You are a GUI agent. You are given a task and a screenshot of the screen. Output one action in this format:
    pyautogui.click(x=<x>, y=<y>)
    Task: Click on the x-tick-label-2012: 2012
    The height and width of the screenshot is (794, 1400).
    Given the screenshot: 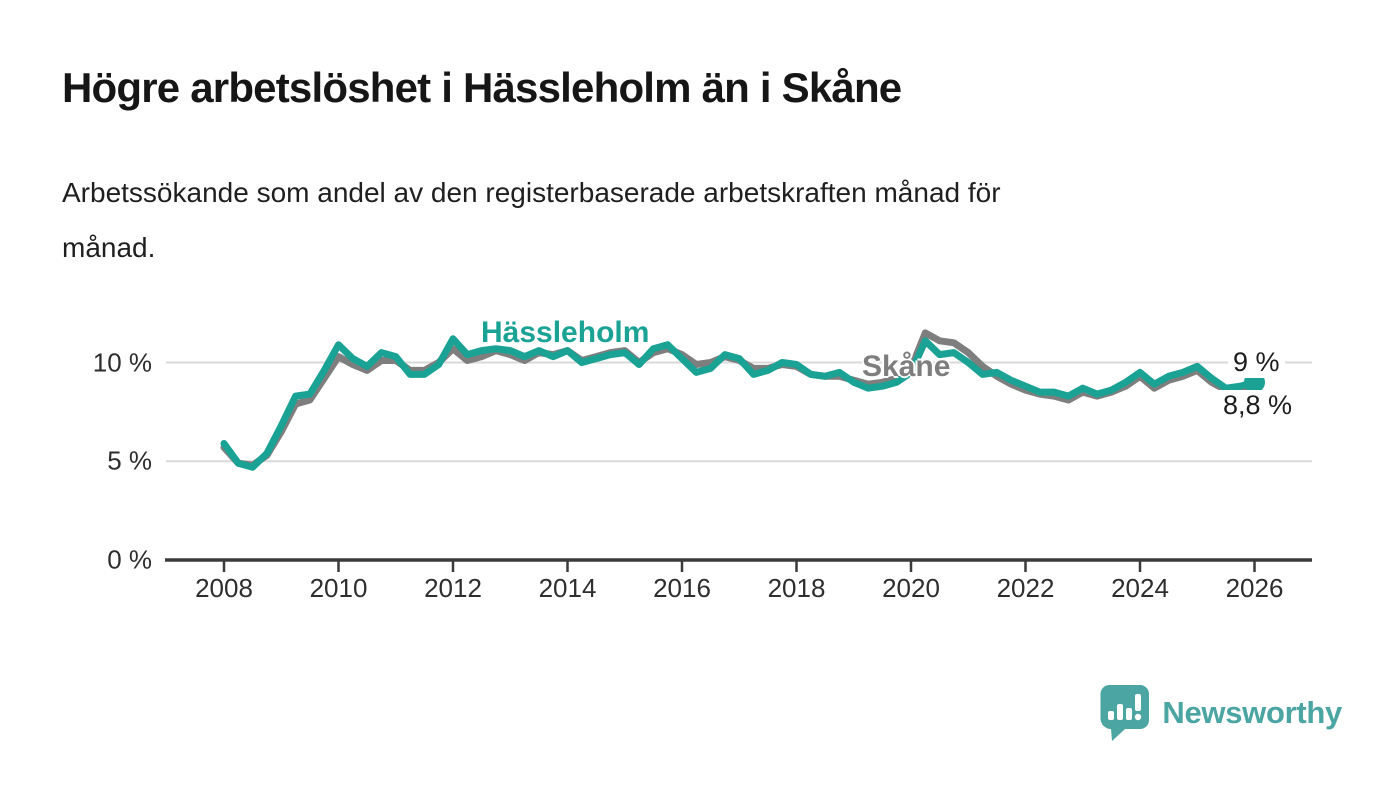 What is the action you would take?
    pyautogui.click(x=453, y=588)
    